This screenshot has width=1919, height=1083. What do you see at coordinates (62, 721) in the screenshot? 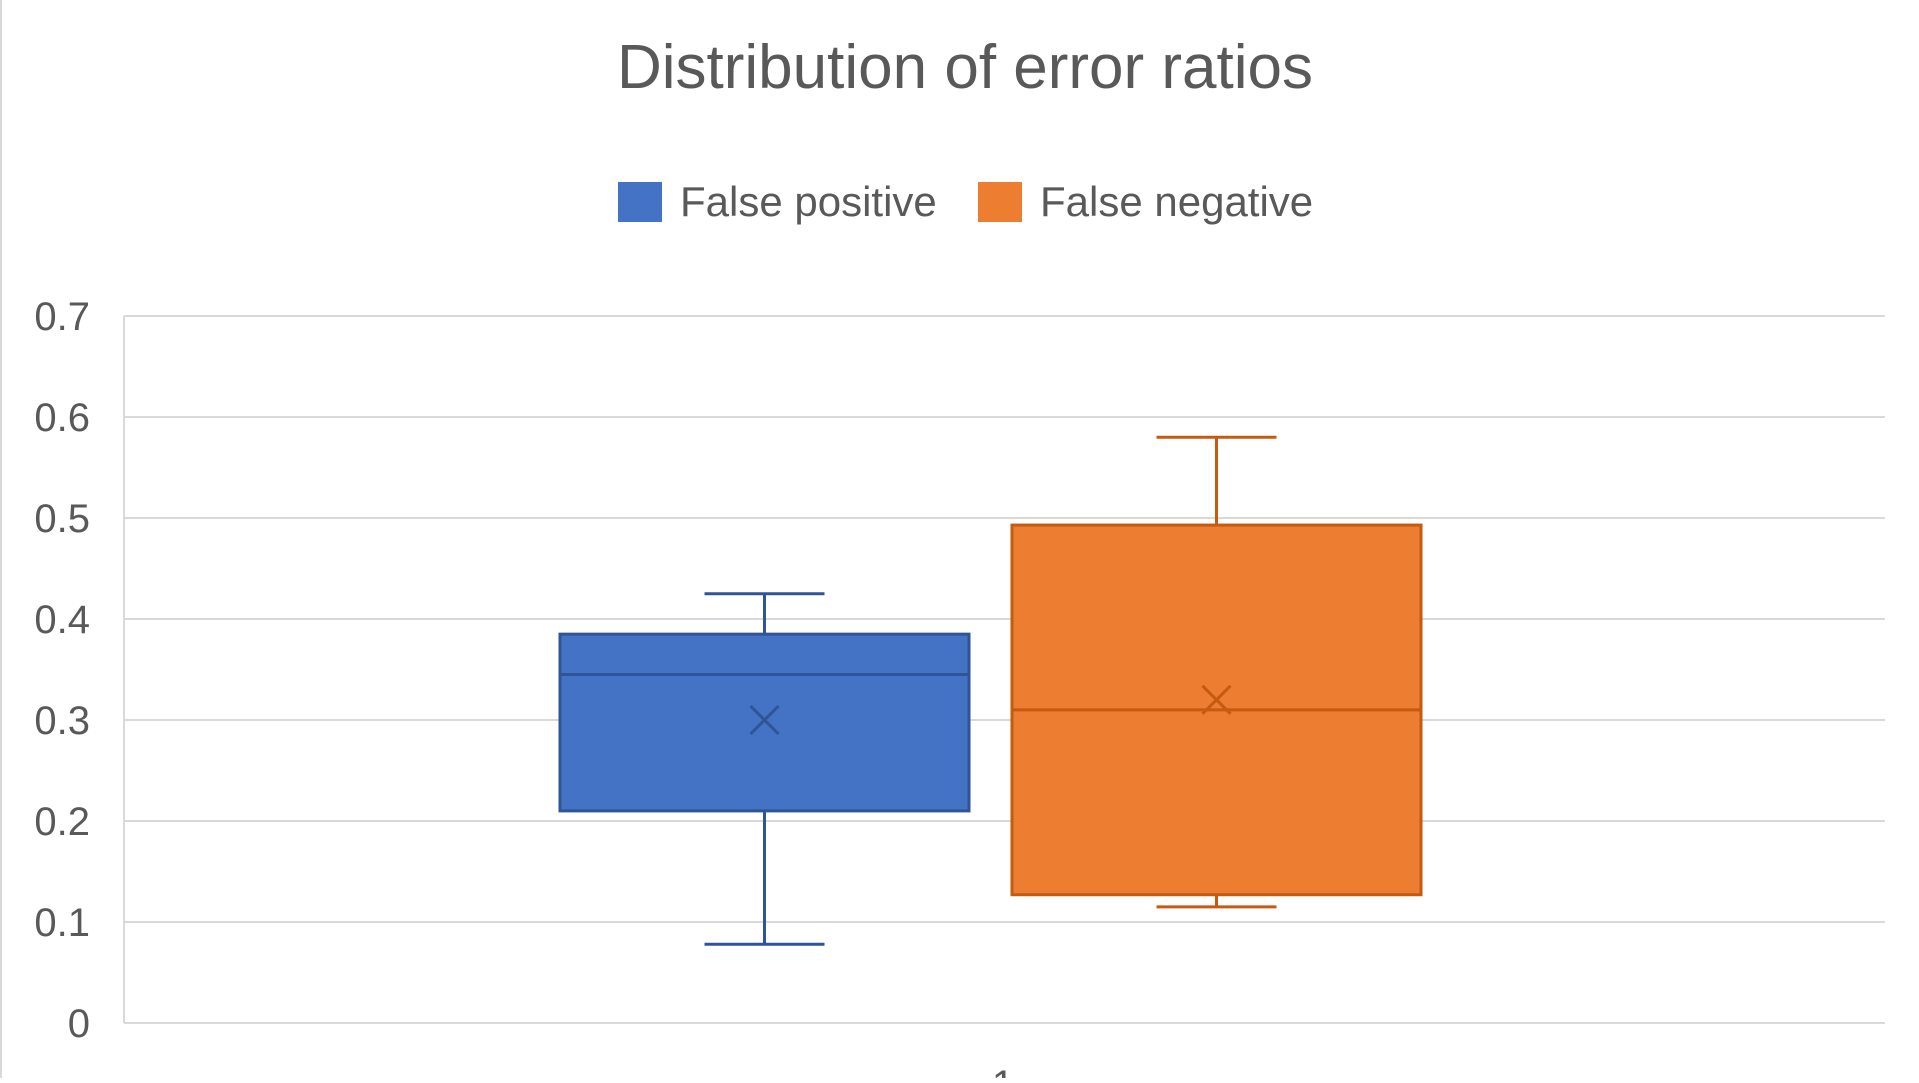
I see `y-tick-label: 0.3` at bounding box center [62, 721].